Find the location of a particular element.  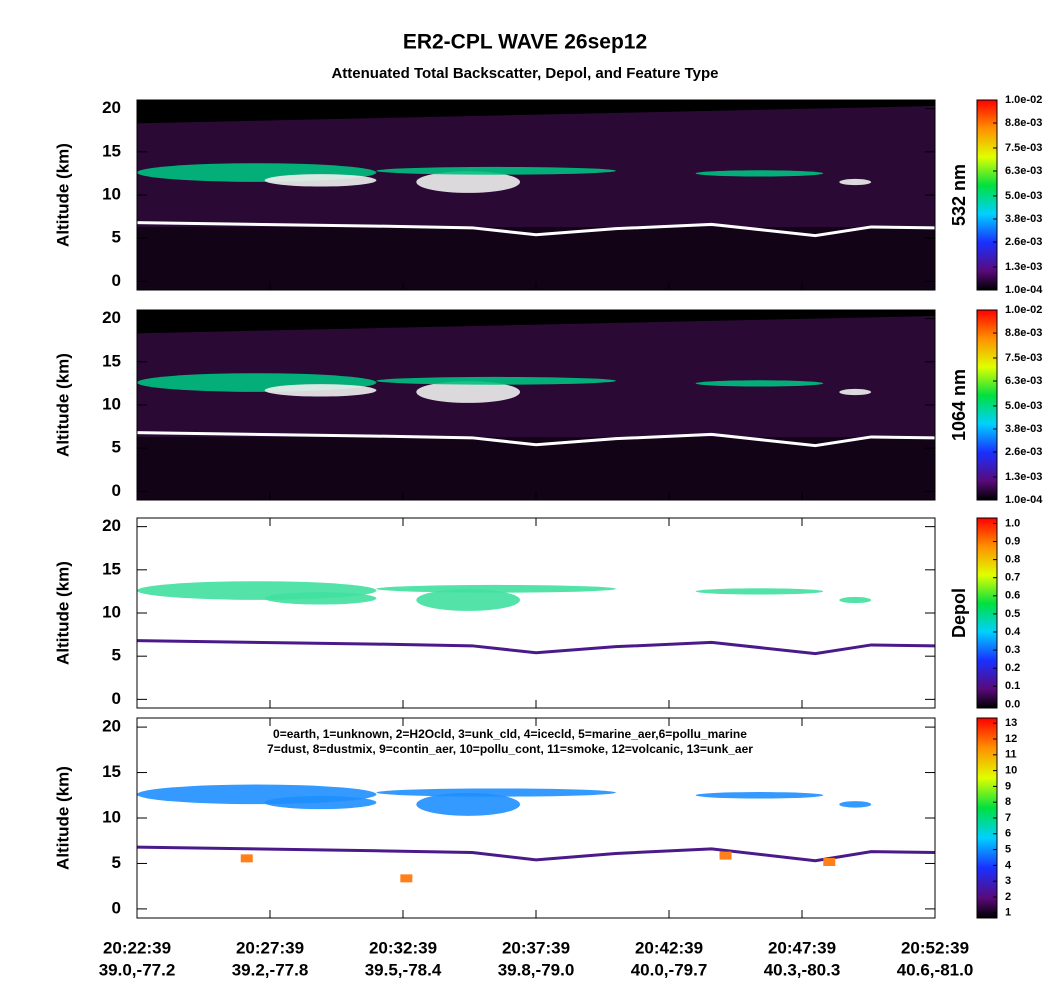

colorbar-tick-label: 1.0e-02 is located at coordinates (1023, 100).